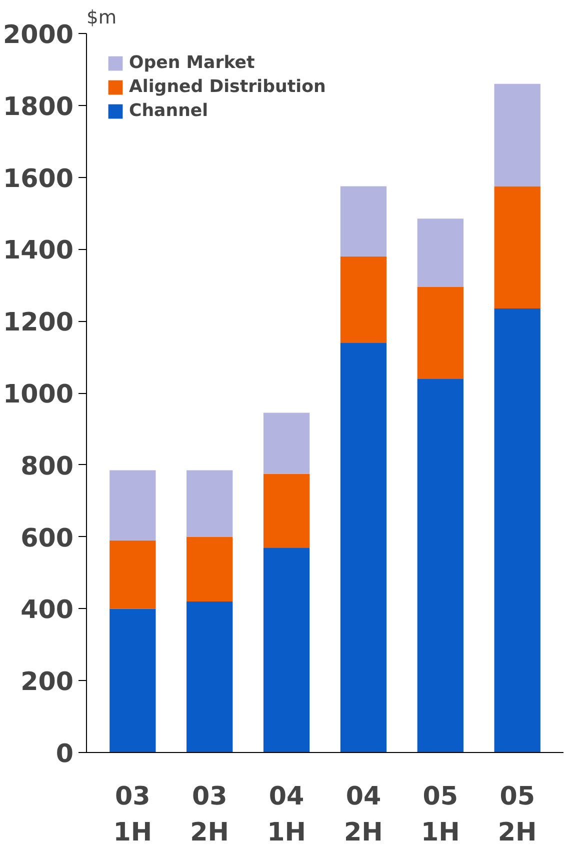 Image resolution: width=573 pixels, height=849 pixels. I want to click on x-tick-label: 04 2H, so click(363, 813).